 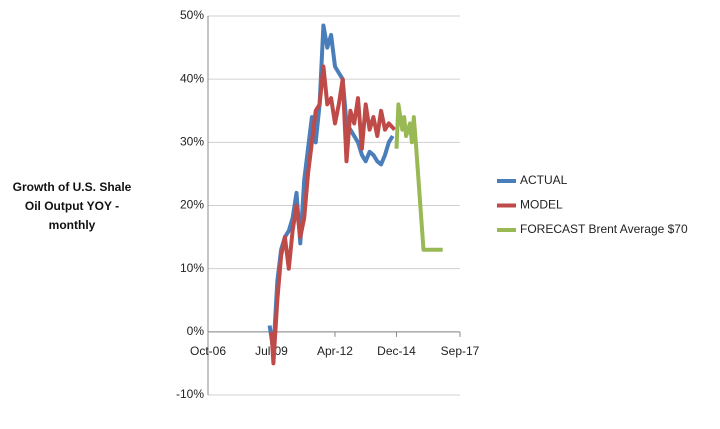 I want to click on x-tick-label: Oct-06, so click(x=208, y=351).